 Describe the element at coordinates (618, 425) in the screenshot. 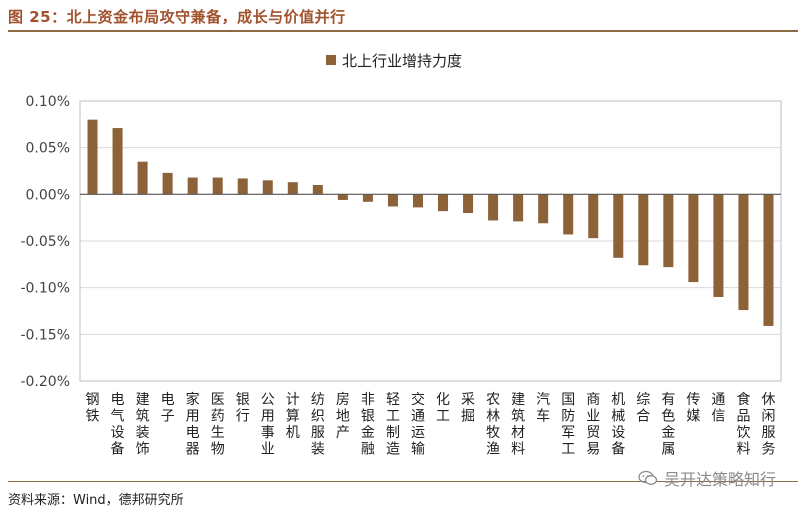

I see `x-tick-label: 机械设备` at that location.